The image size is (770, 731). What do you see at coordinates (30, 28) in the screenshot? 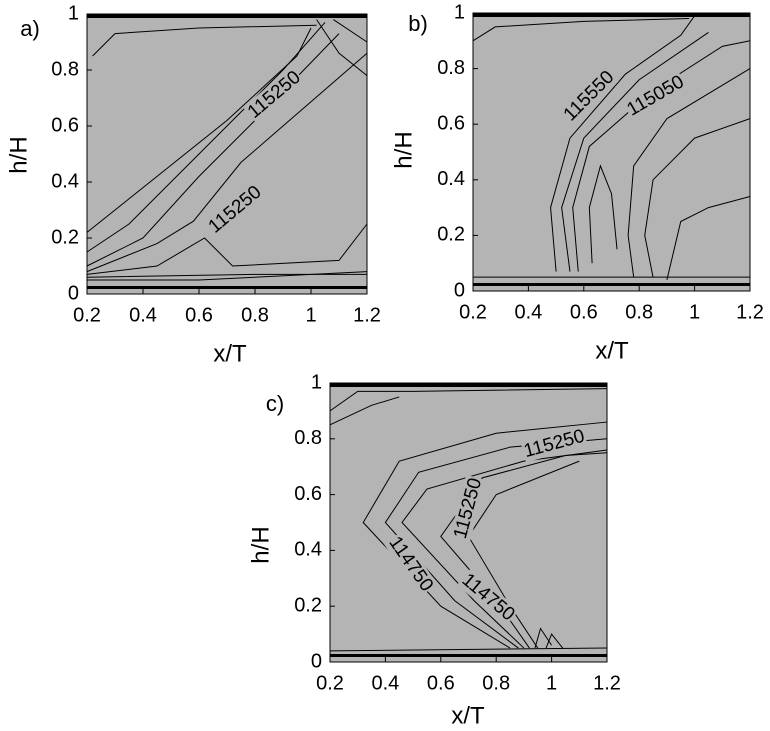
I see `panel-label: a)` at bounding box center [30, 28].